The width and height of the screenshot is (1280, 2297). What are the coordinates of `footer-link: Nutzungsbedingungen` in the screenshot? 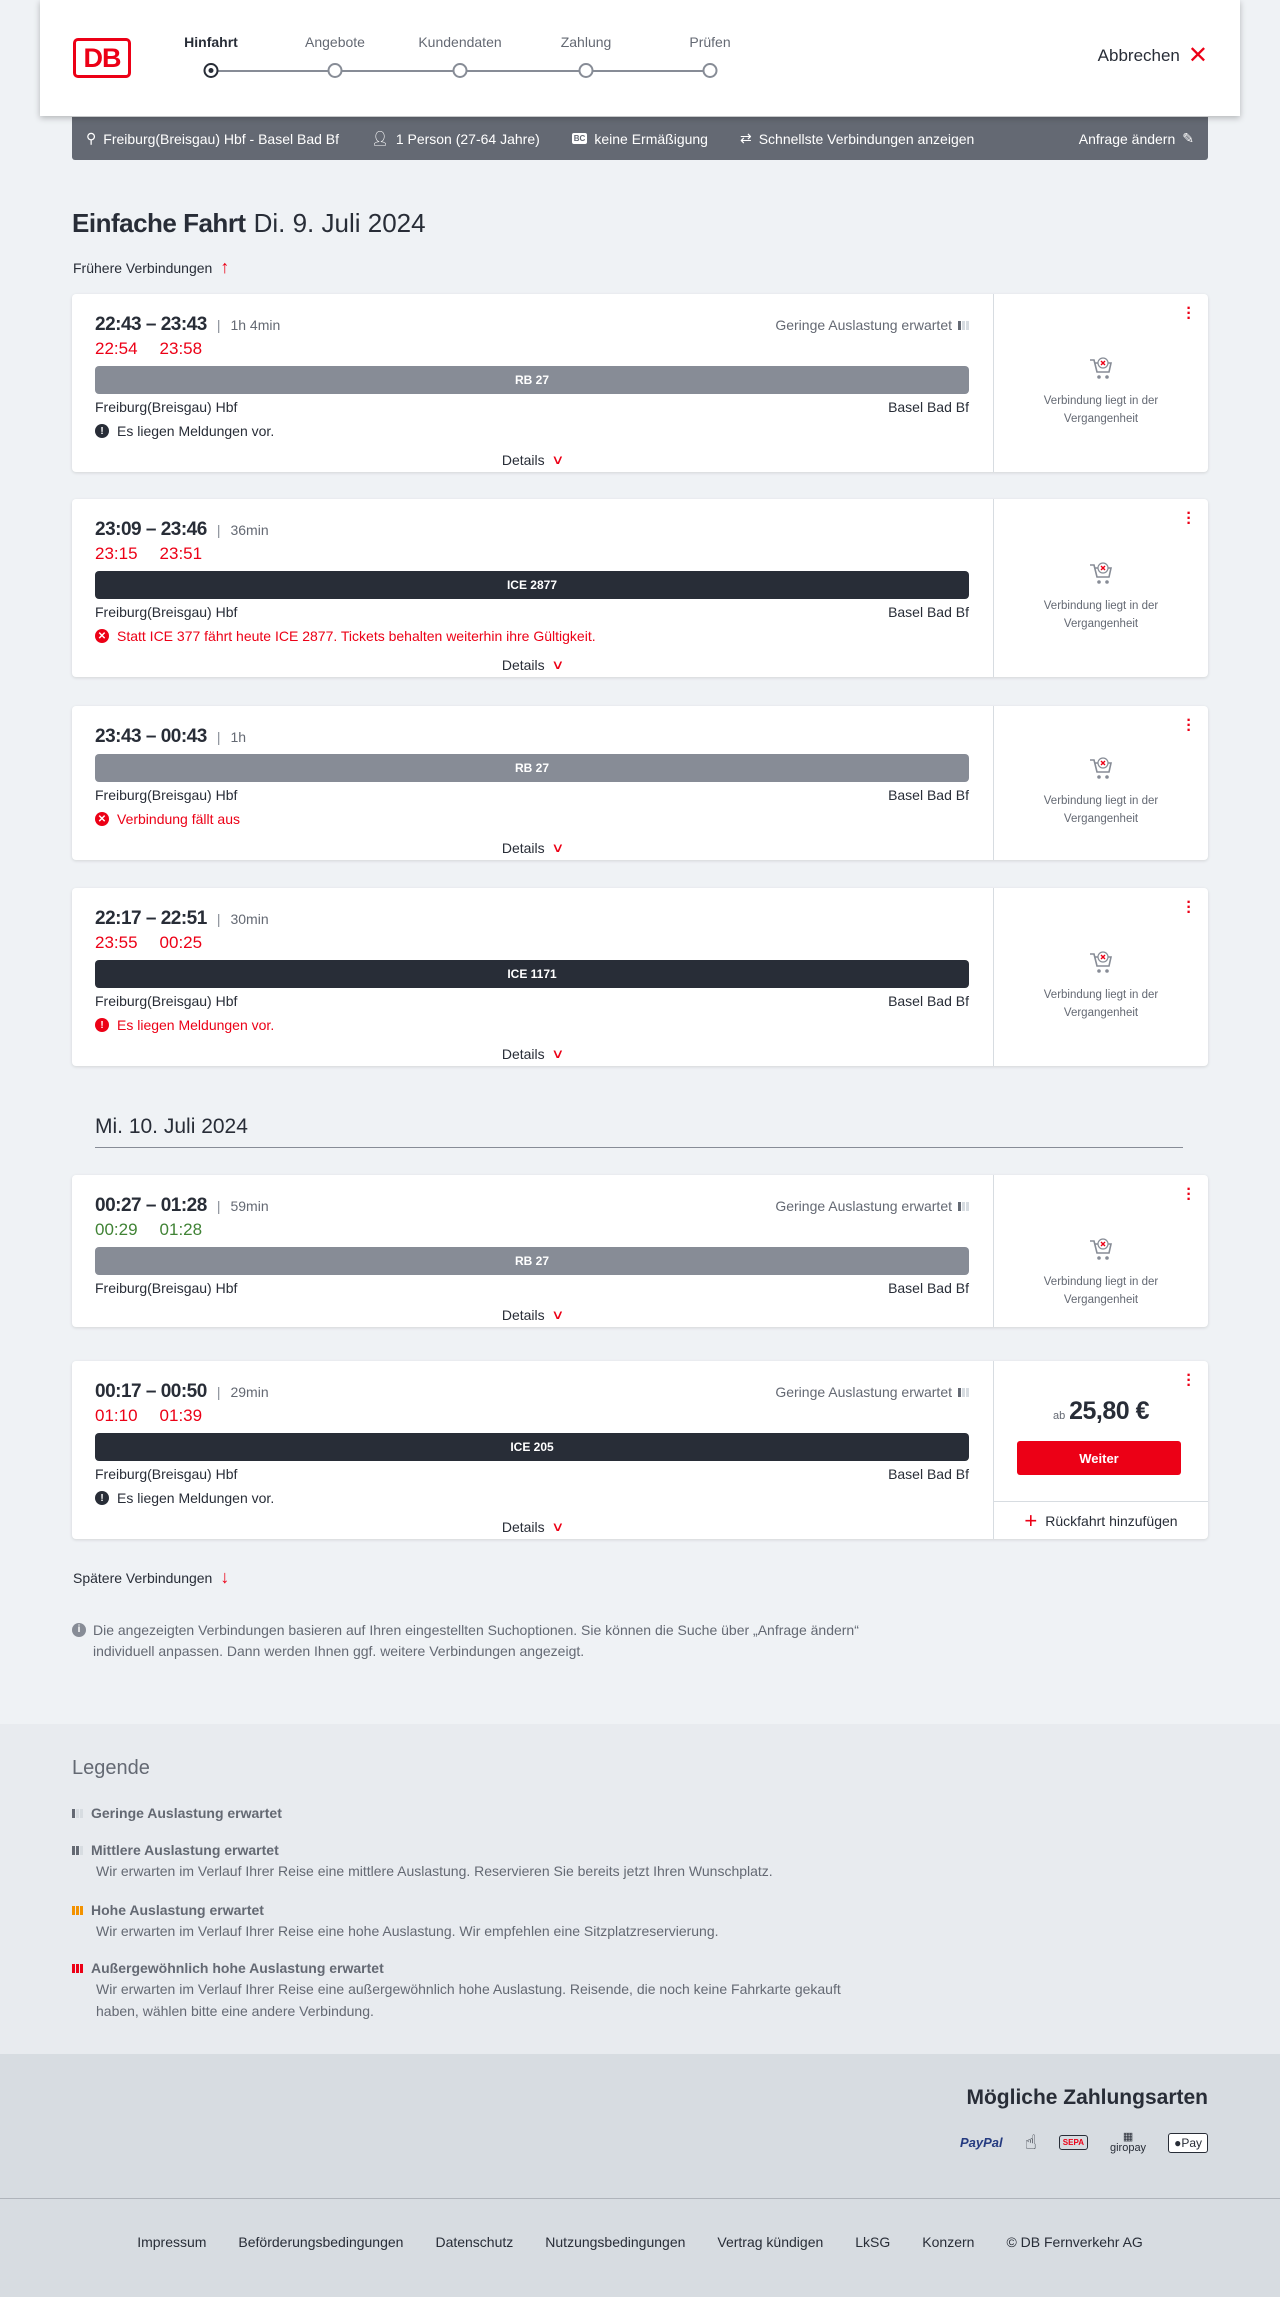 It's located at (615, 2242).